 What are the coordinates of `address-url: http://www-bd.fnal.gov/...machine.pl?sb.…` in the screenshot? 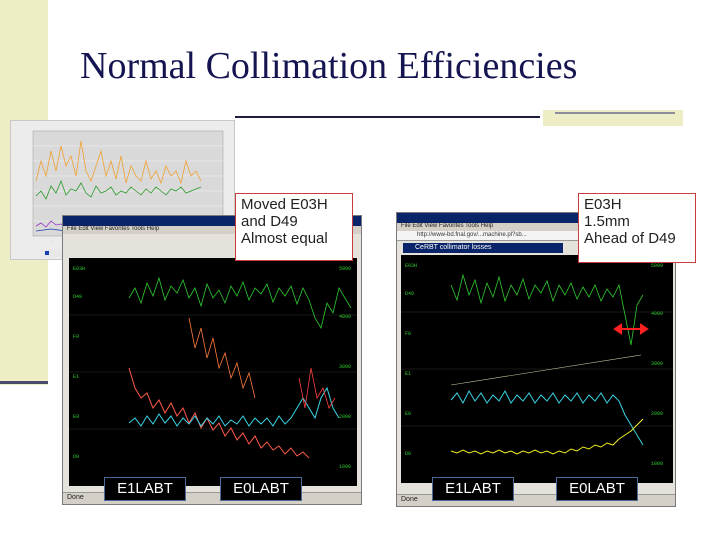 It's located at (472, 235).